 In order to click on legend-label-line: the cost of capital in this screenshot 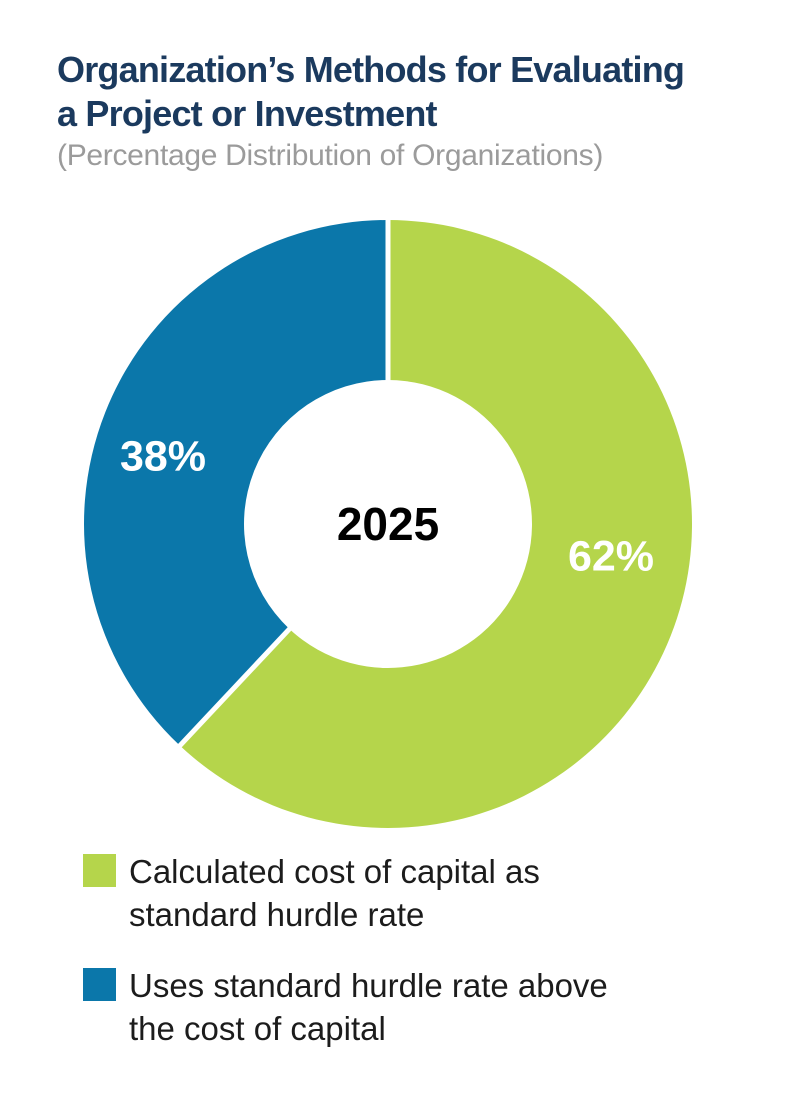, I will do `click(257, 1028)`.